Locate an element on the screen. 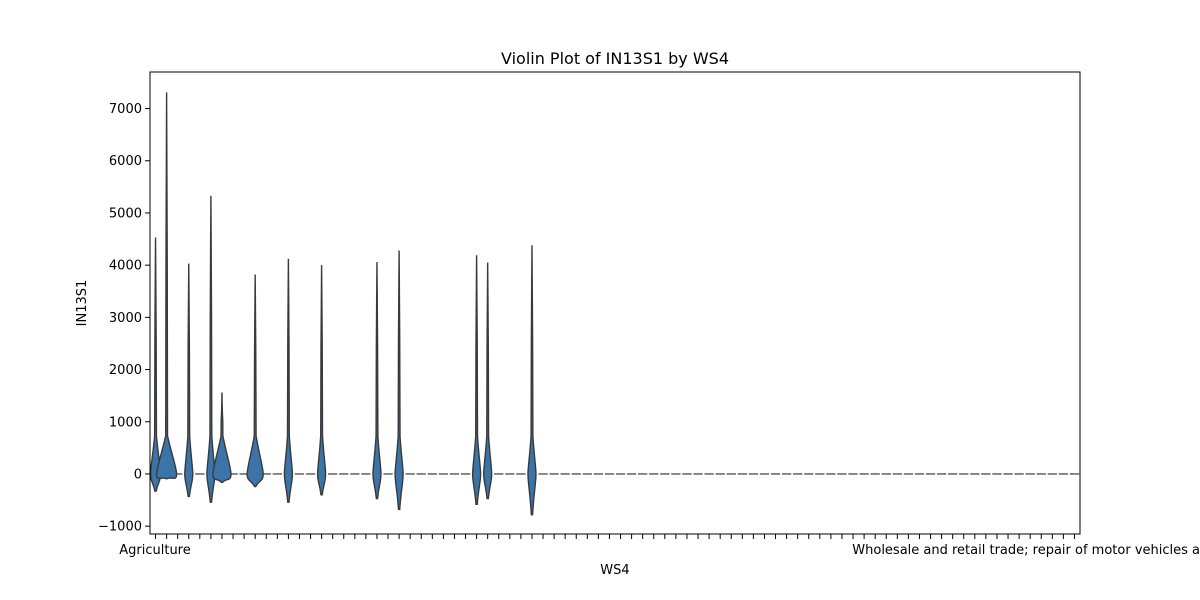 This screenshot has height=600, width=1200. x-tick-label-first: Agriculture is located at coordinates (155, 550).